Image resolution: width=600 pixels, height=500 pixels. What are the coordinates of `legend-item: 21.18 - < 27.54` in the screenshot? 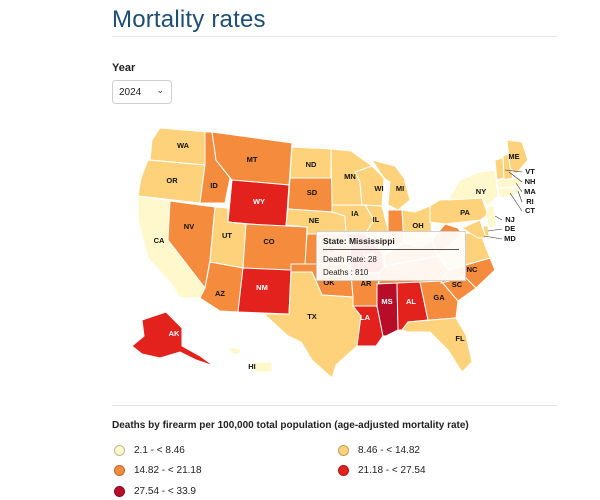 It's located at (382, 470).